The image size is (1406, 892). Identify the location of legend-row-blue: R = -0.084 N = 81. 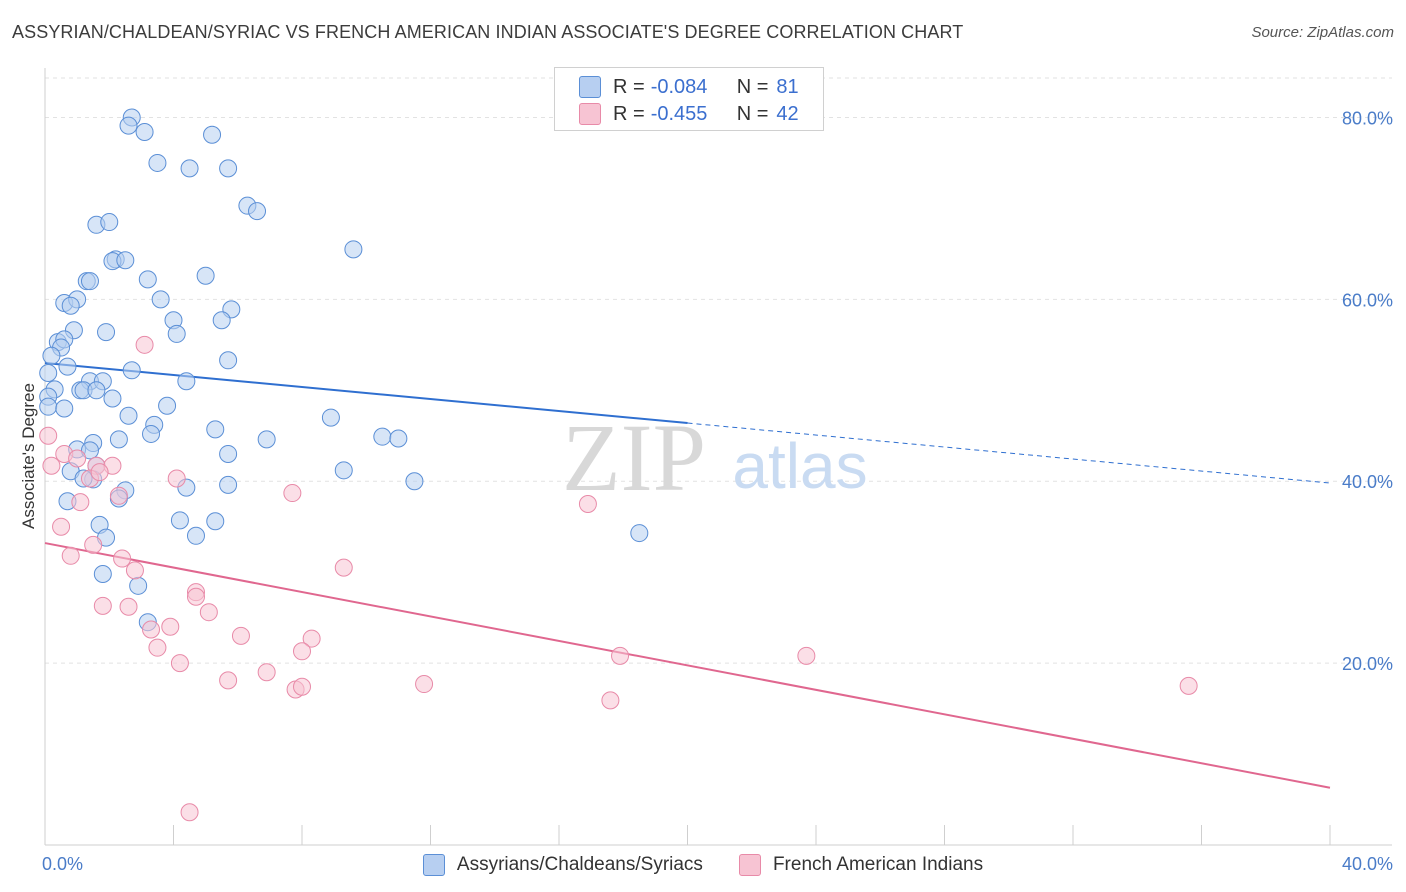
(689, 87).